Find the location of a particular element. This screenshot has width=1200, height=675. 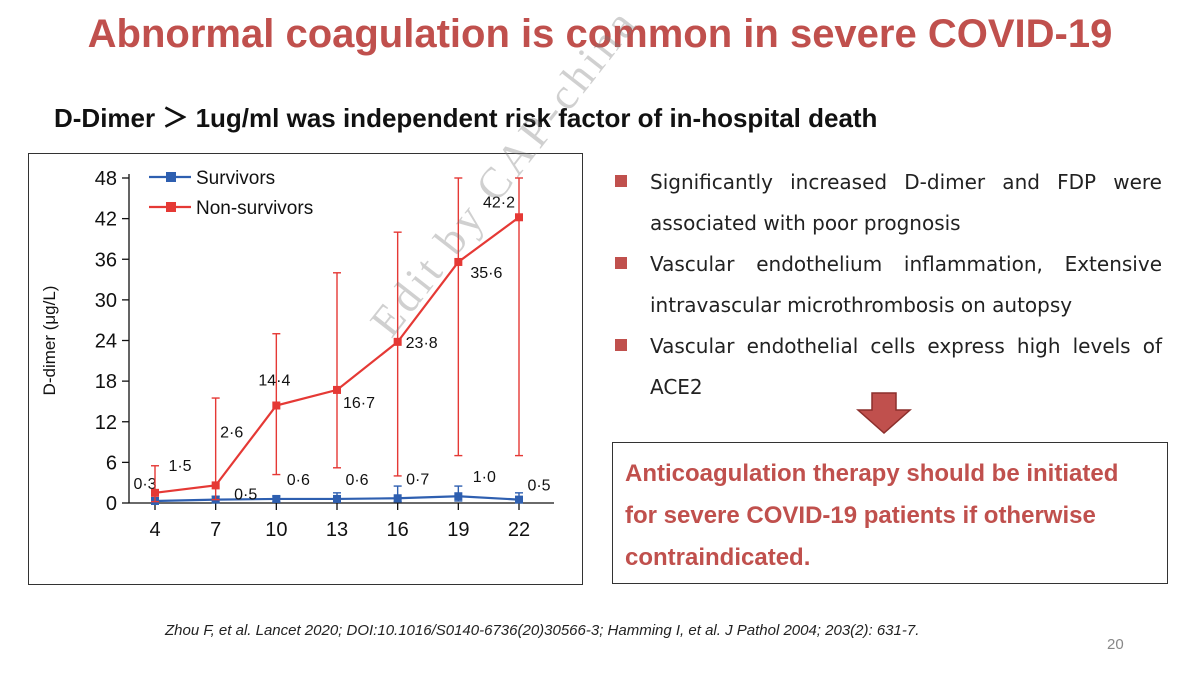

data-label: 0·7 is located at coordinates (417, 479).